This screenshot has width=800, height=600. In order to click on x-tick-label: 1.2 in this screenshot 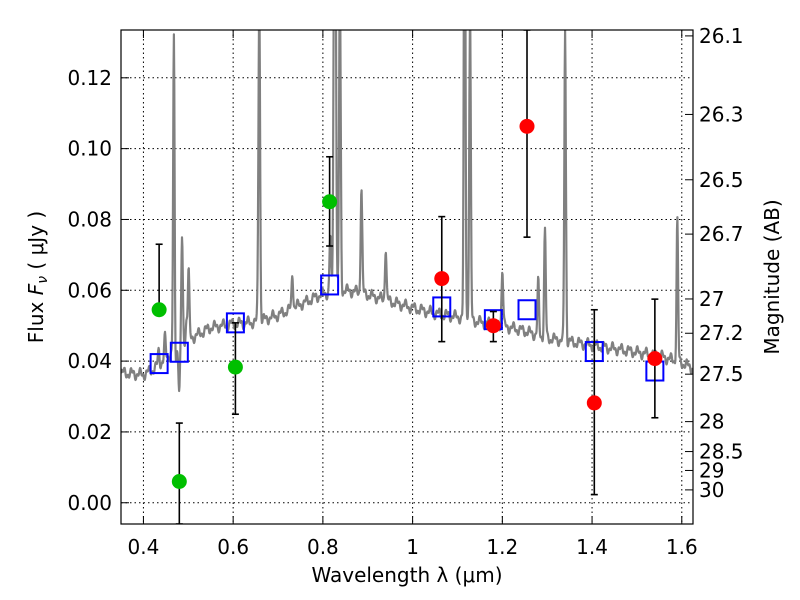, I will do `click(502, 547)`.